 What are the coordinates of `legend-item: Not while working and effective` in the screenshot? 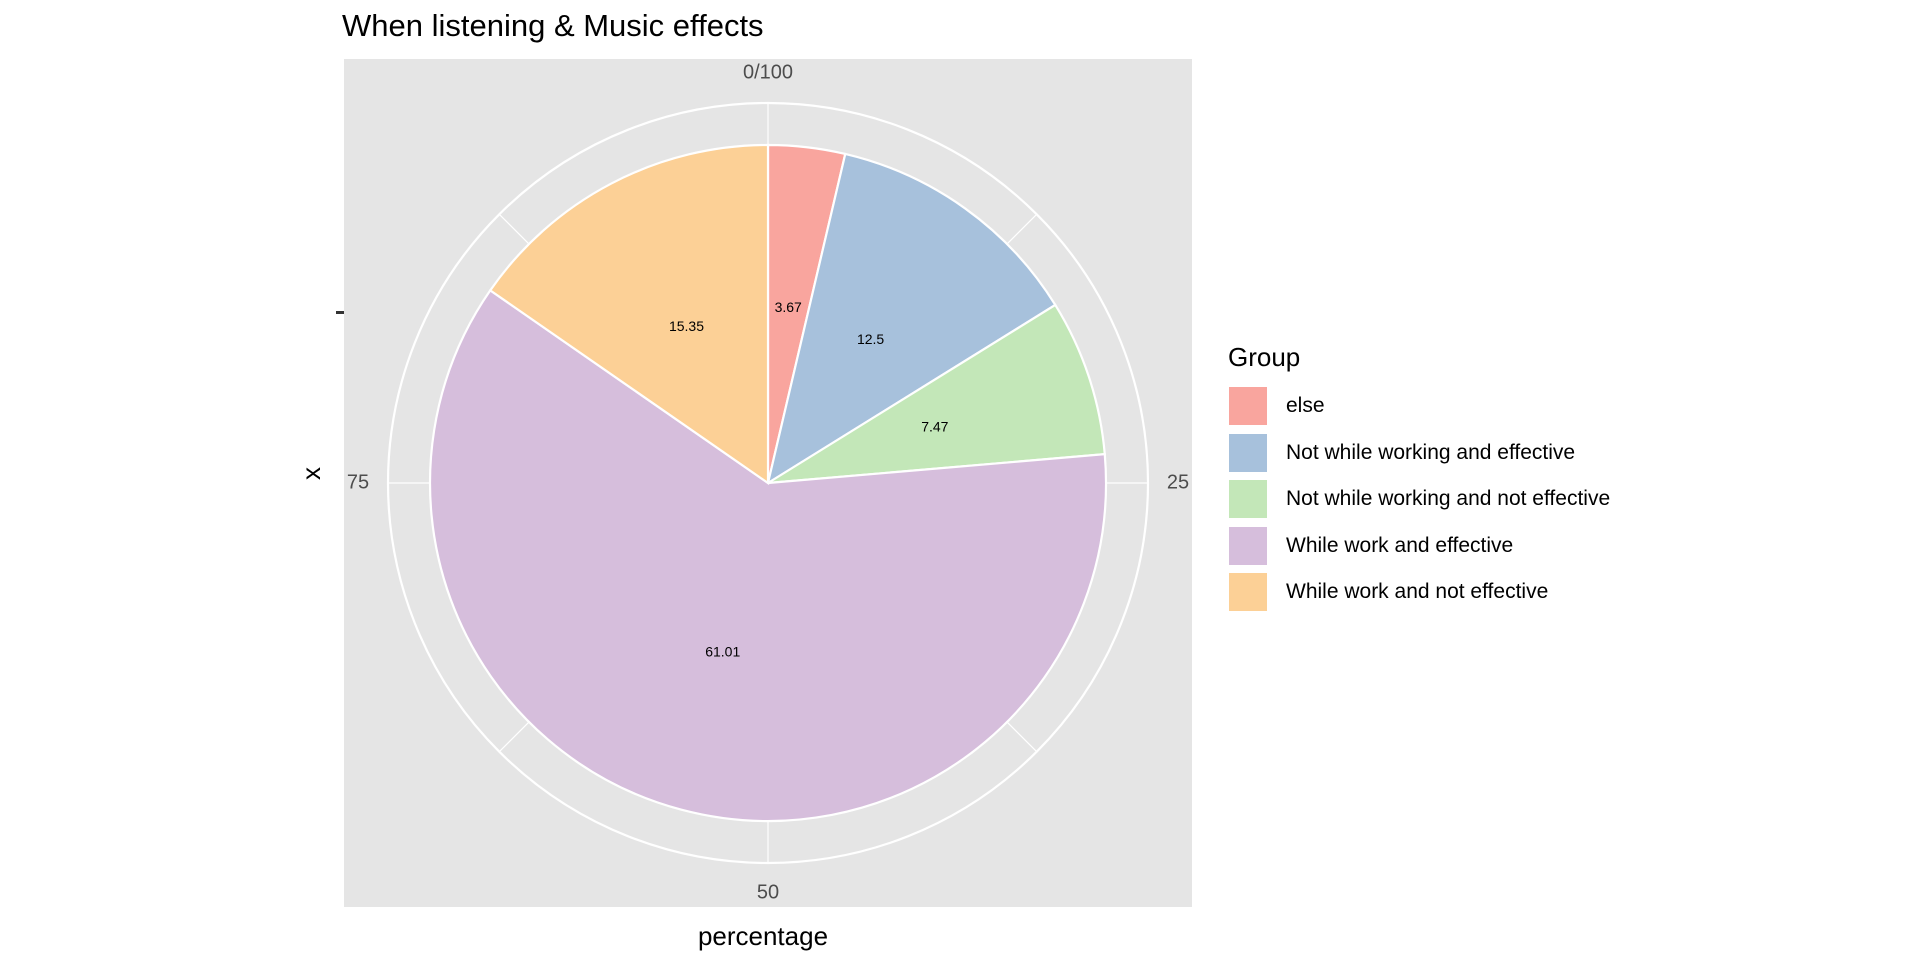 It's located at (1419, 453).